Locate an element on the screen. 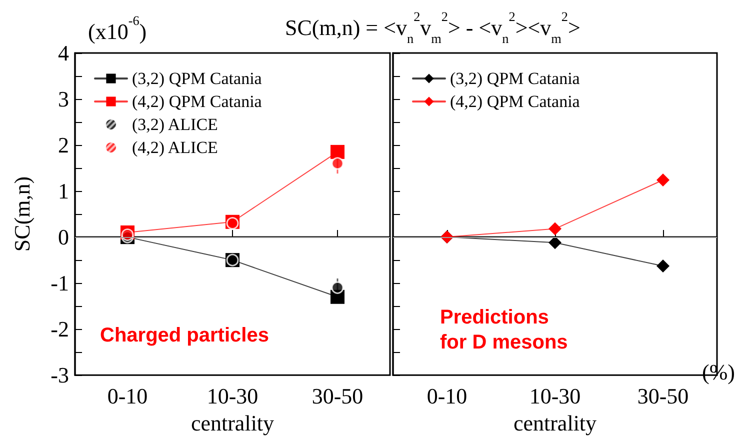  y-tick-label: 4 is located at coordinates (63, 53).